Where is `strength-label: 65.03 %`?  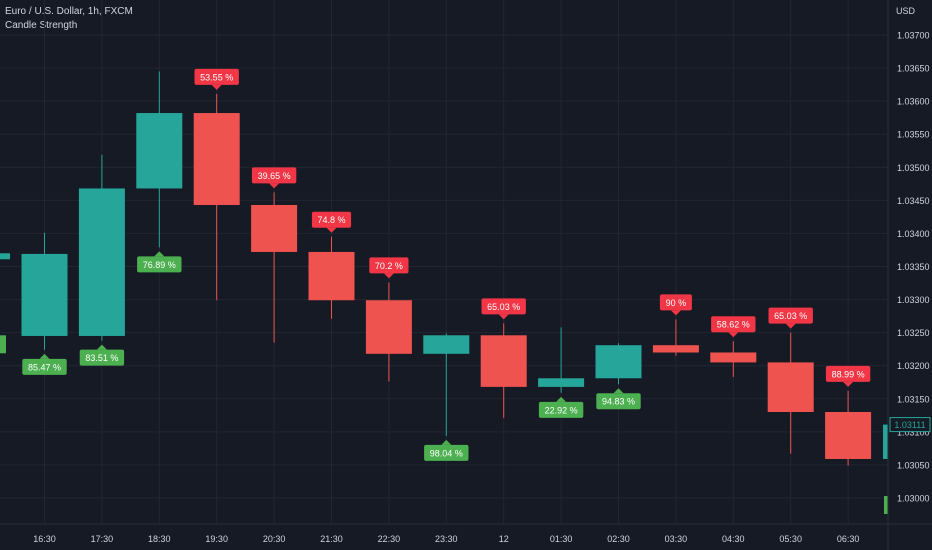
strength-label: 65.03 % is located at coordinates (503, 309).